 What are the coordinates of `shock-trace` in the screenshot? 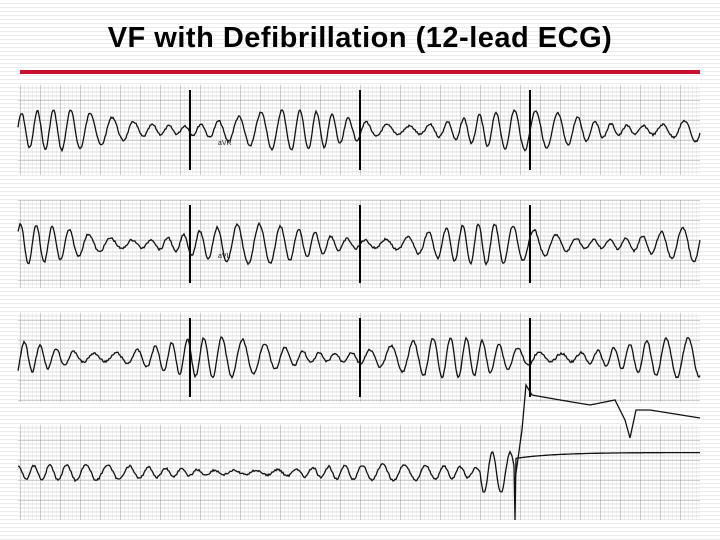 It's located at (607, 431).